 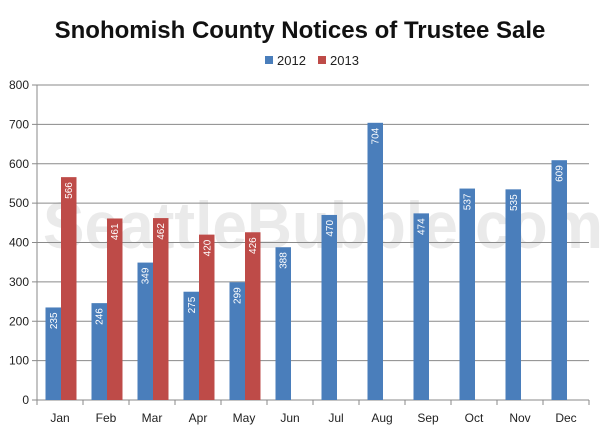 What do you see at coordinates (100, 316) in the screenshot?
I see `data-label: 246` at bounding box center [100, 316].